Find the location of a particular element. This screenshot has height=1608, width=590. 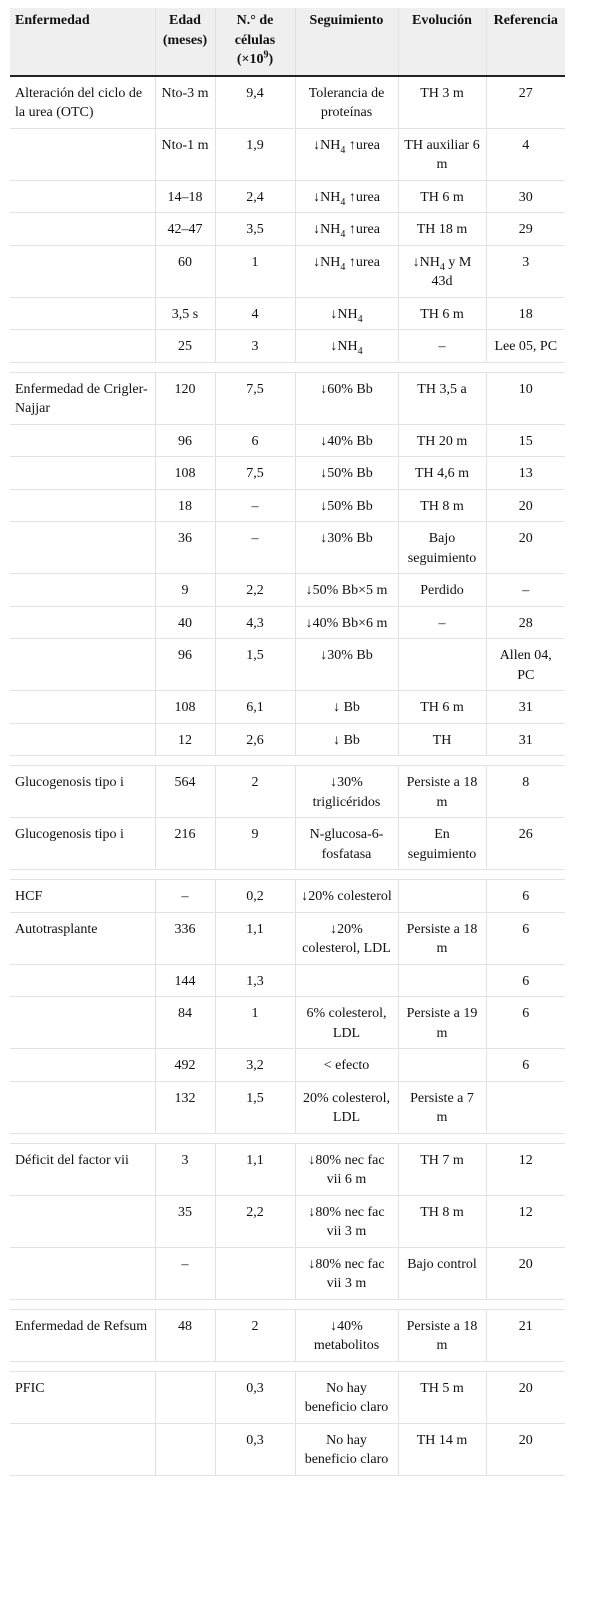

table-cell: TH auxiliar 6 m is located at coordinates (442, 154).